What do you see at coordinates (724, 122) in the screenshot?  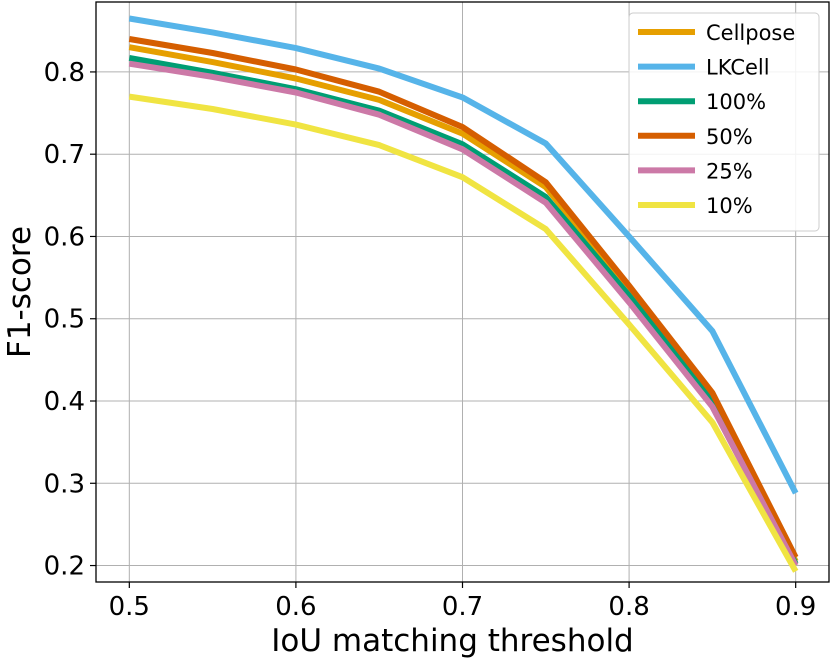 I see `legend: Cellpose LKCell 100% 50% 25% 10%` at bounding box center [724, 122].